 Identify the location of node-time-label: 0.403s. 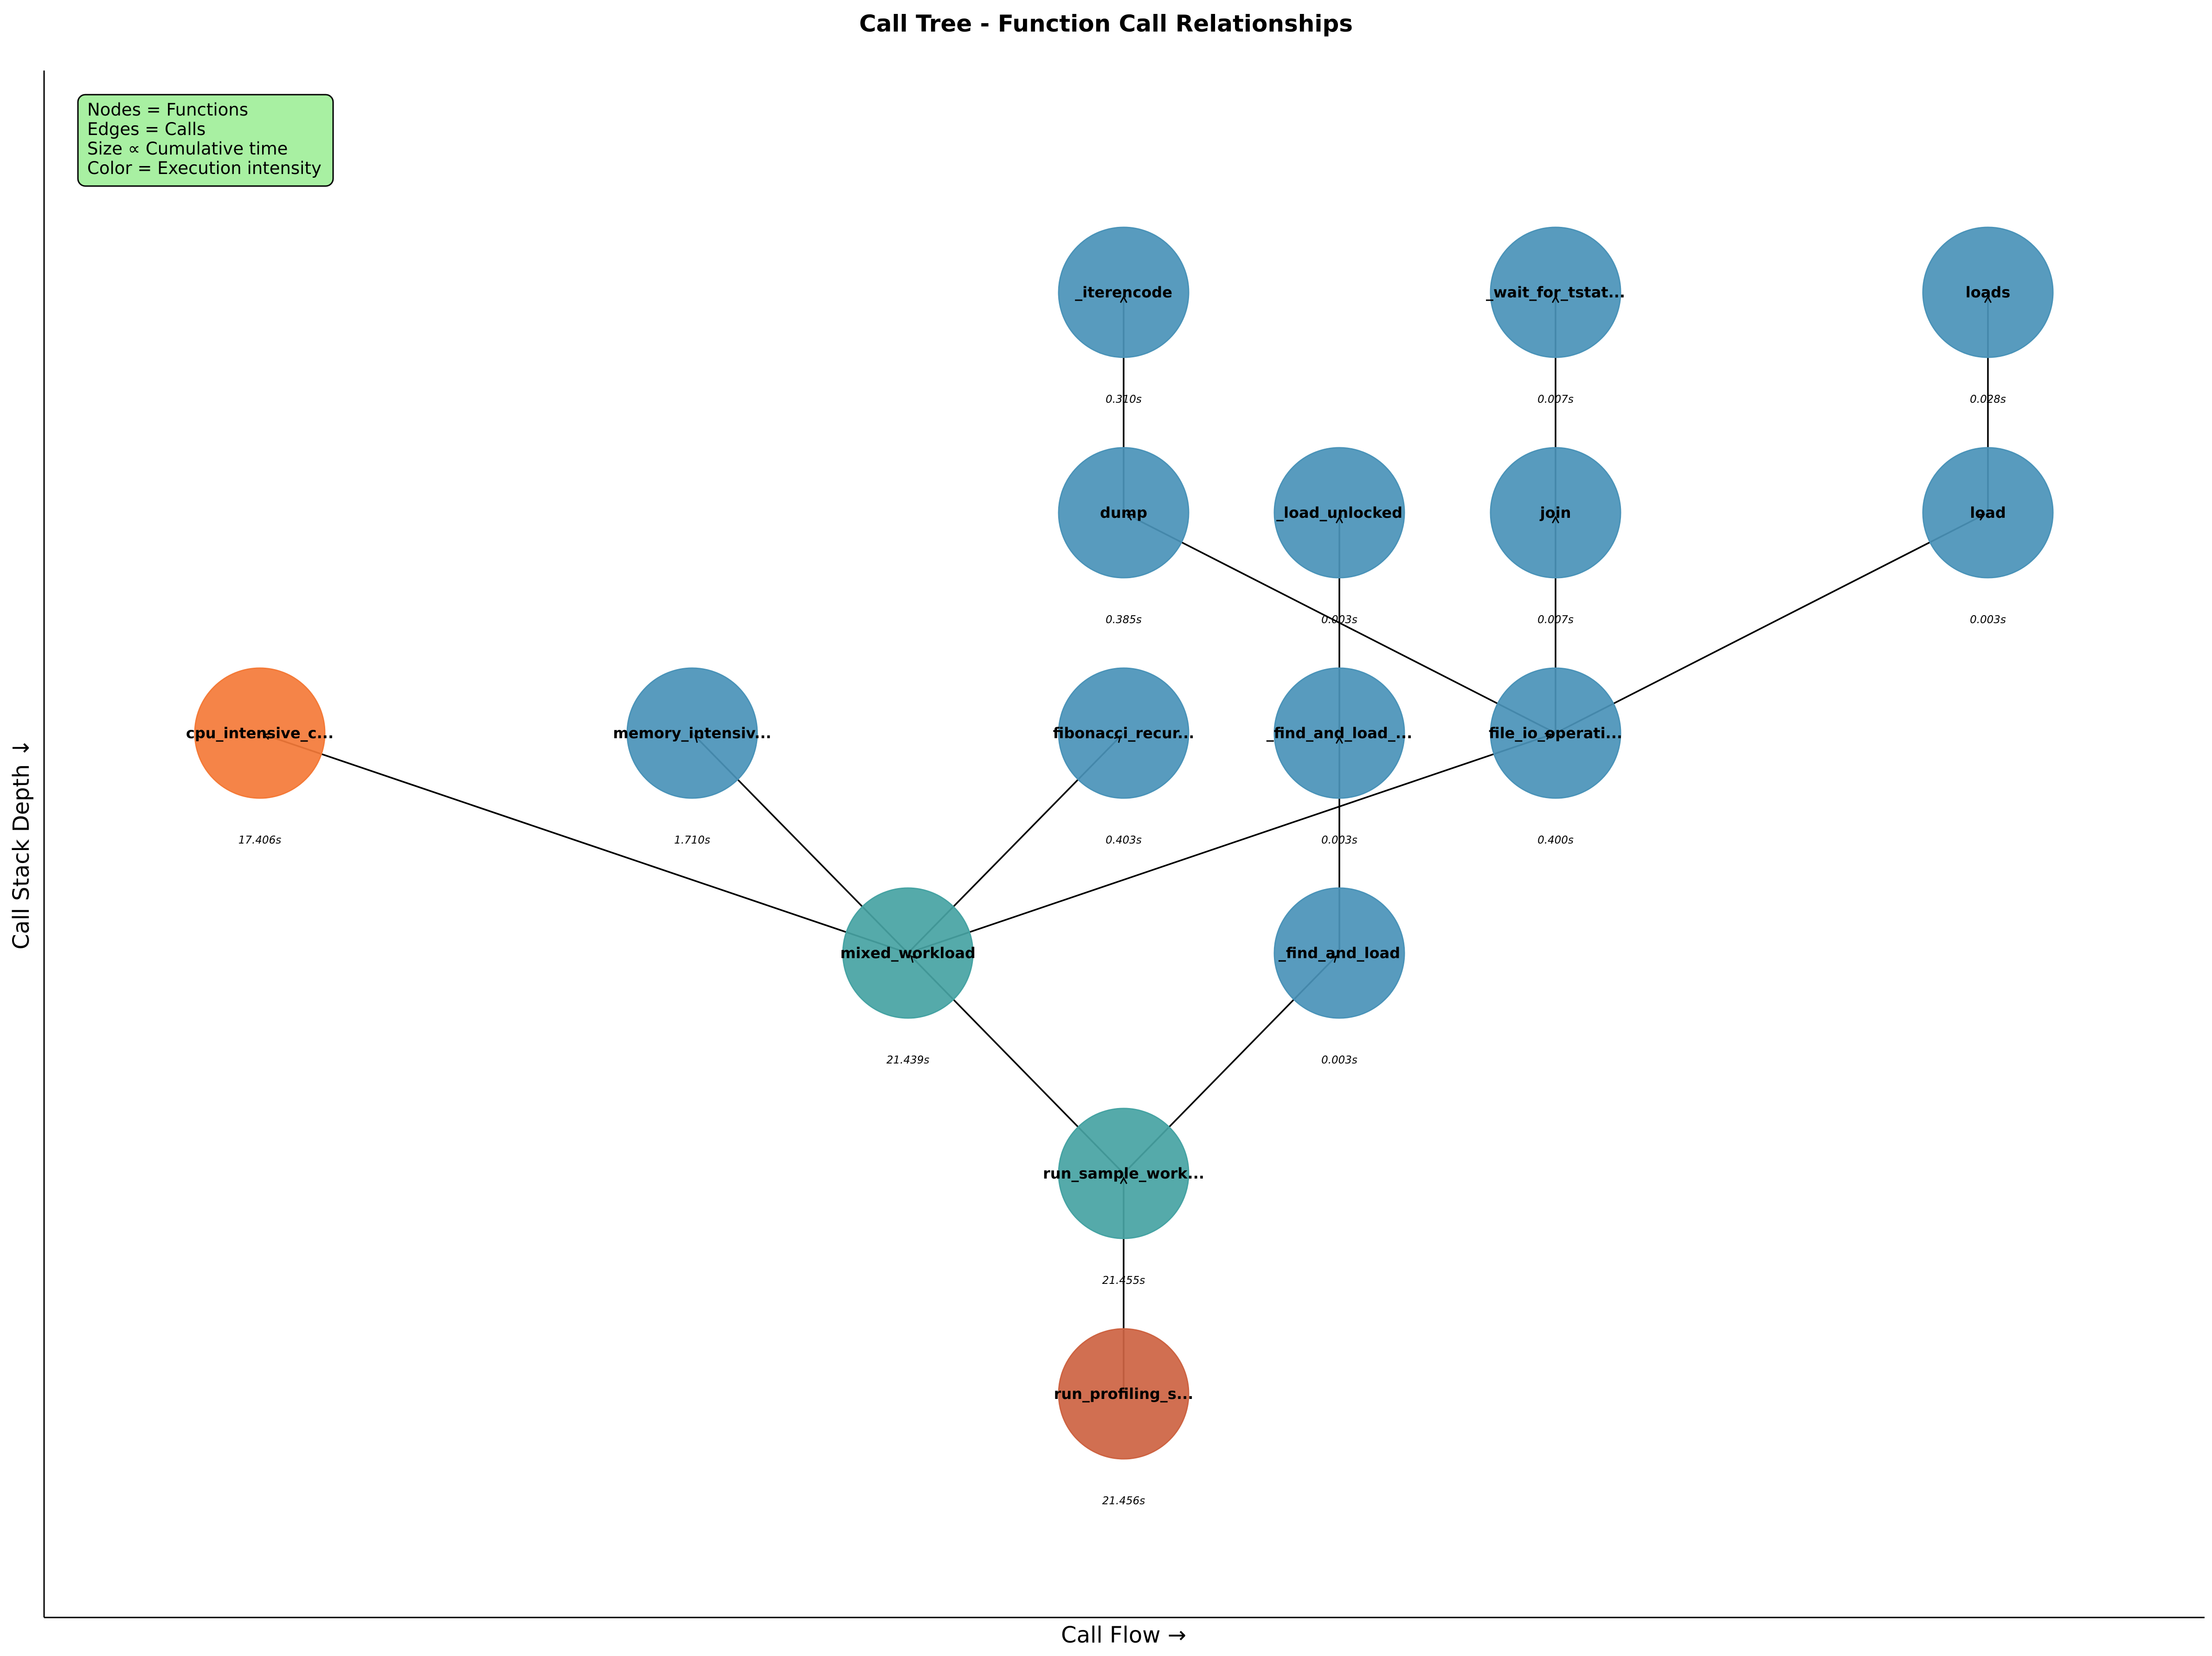
(1124, 840).